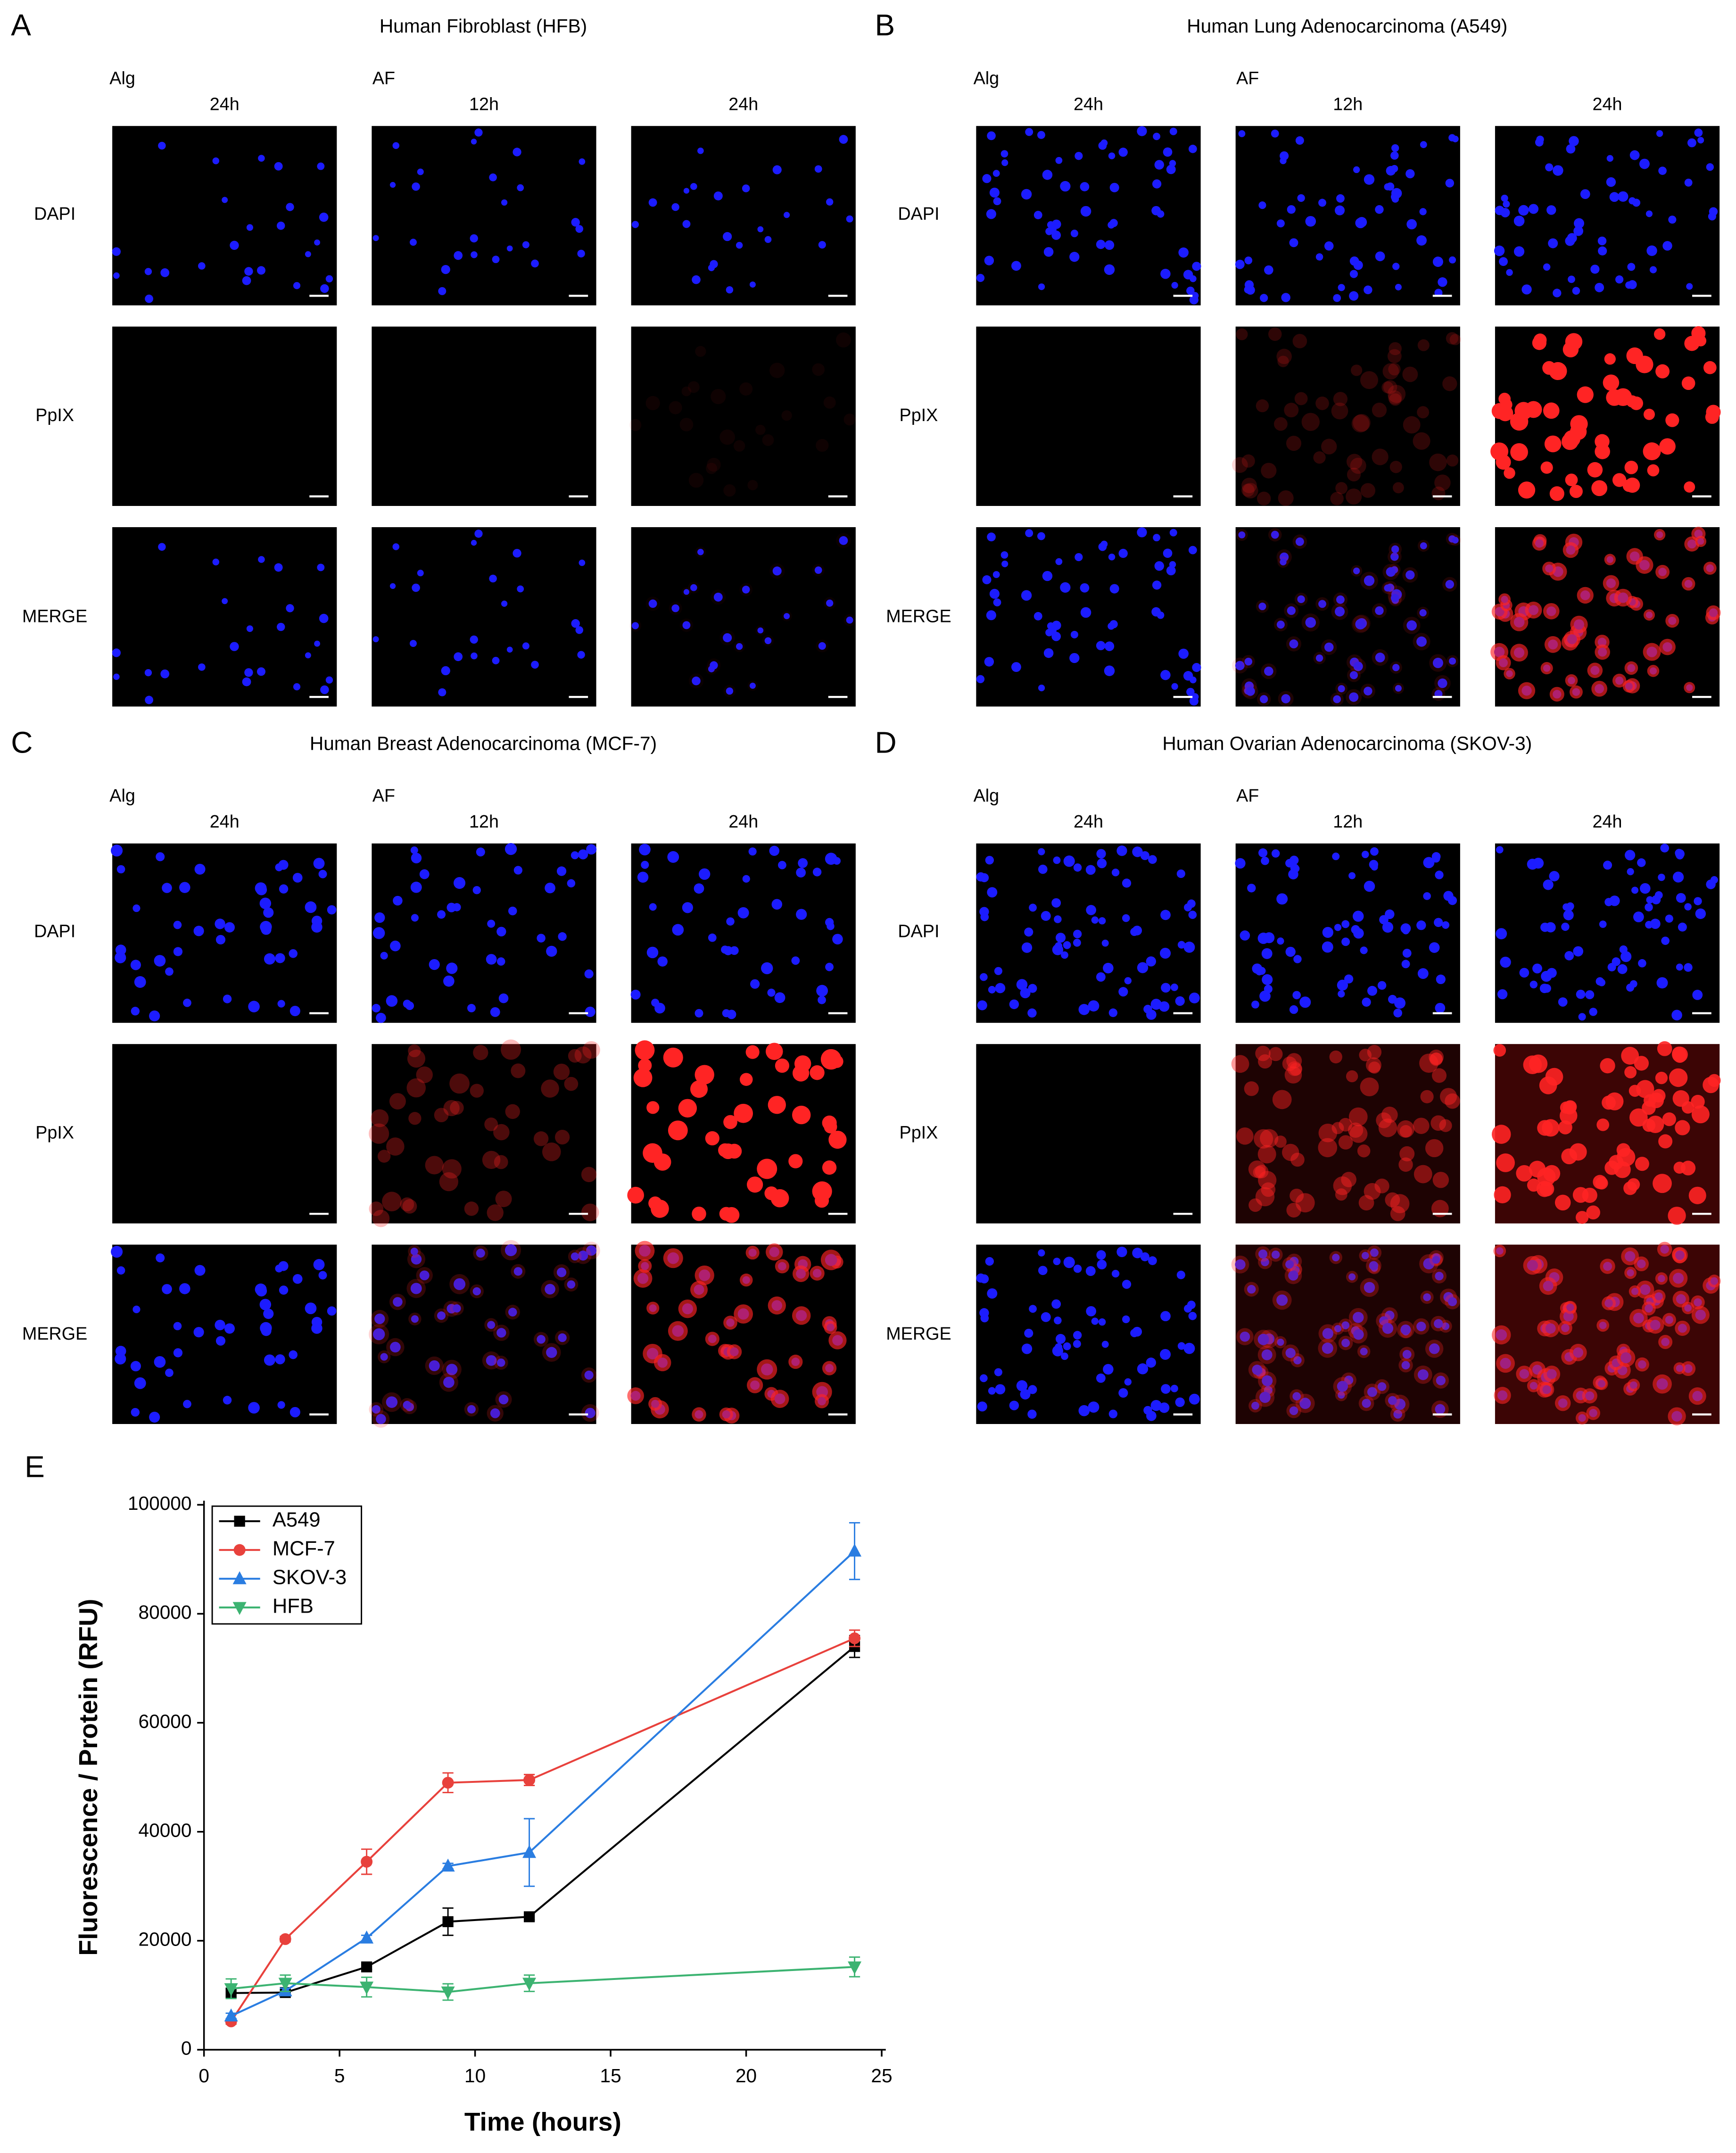  I want to click on marker, so click(367, 1988).